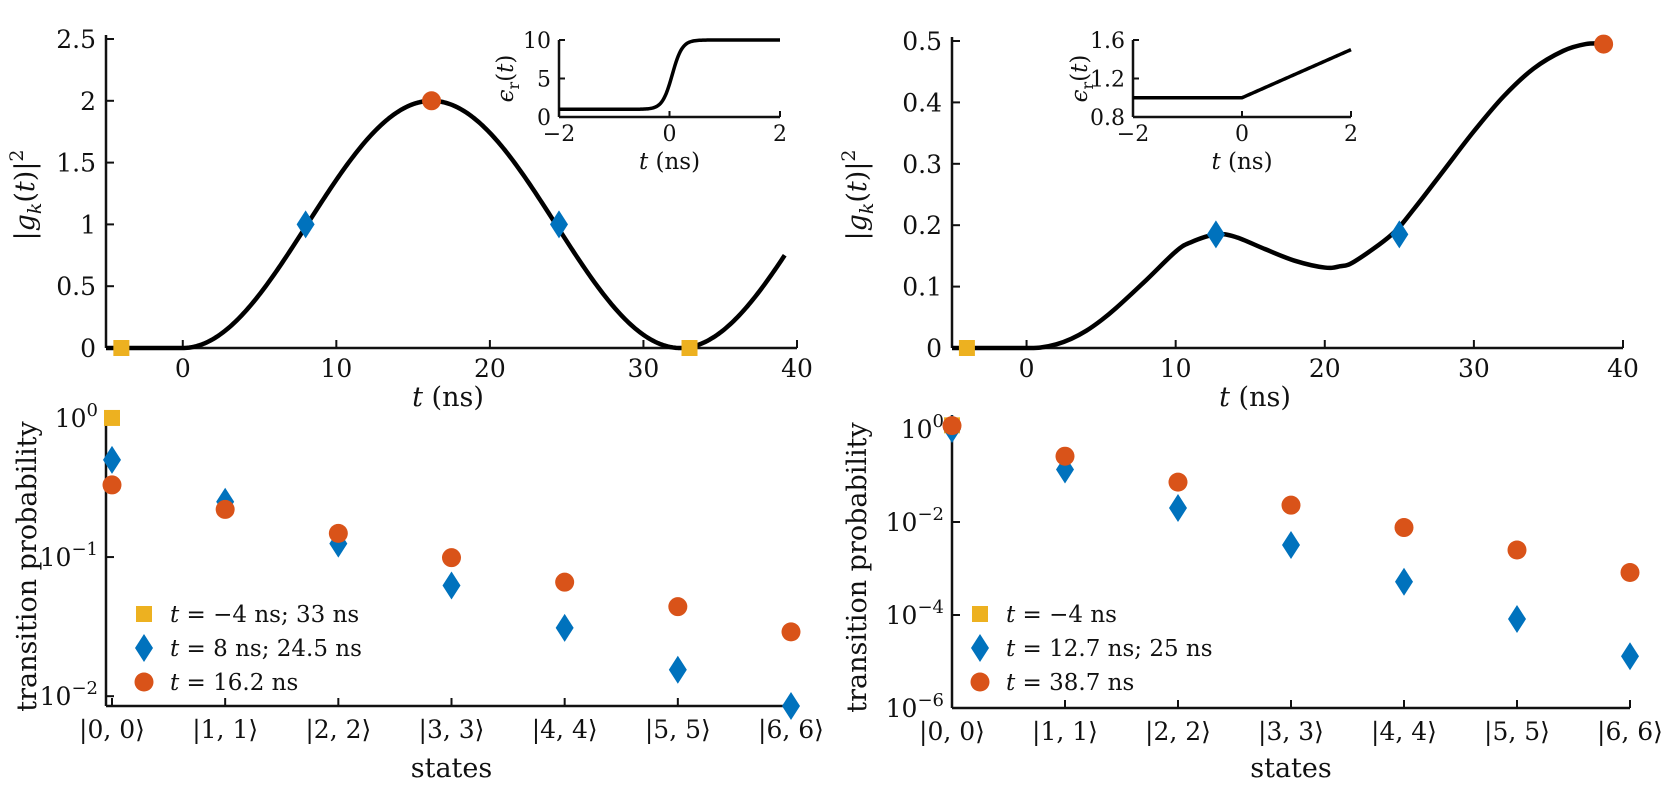  Describe the element at coordinates (1474, 368) in the screenshot. I see `tr-x-tick-label: 30` at that location.